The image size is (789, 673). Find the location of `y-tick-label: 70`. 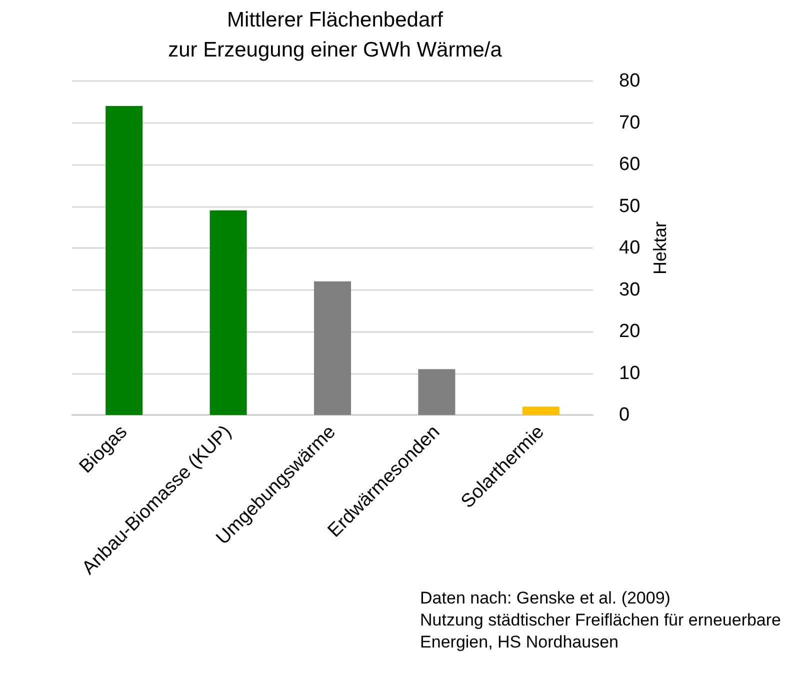

y-tick-label: 70 is located at coordinates (629, 123).